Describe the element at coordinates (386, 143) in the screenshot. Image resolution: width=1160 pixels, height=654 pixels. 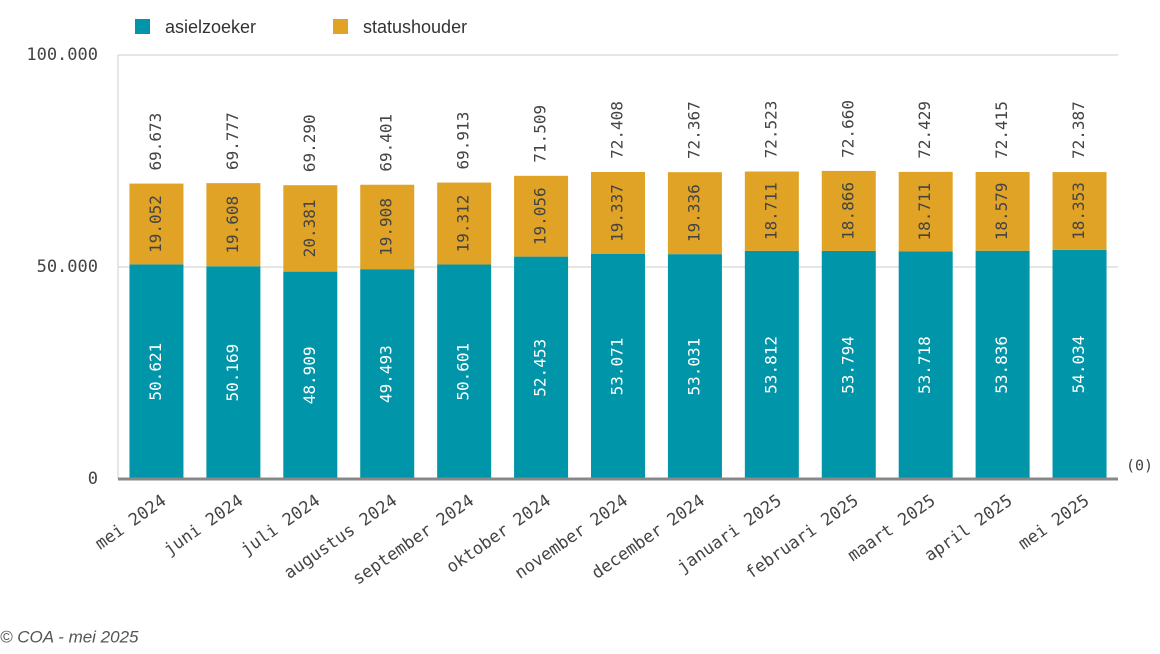
I see `total-label: 69.401` at that location.